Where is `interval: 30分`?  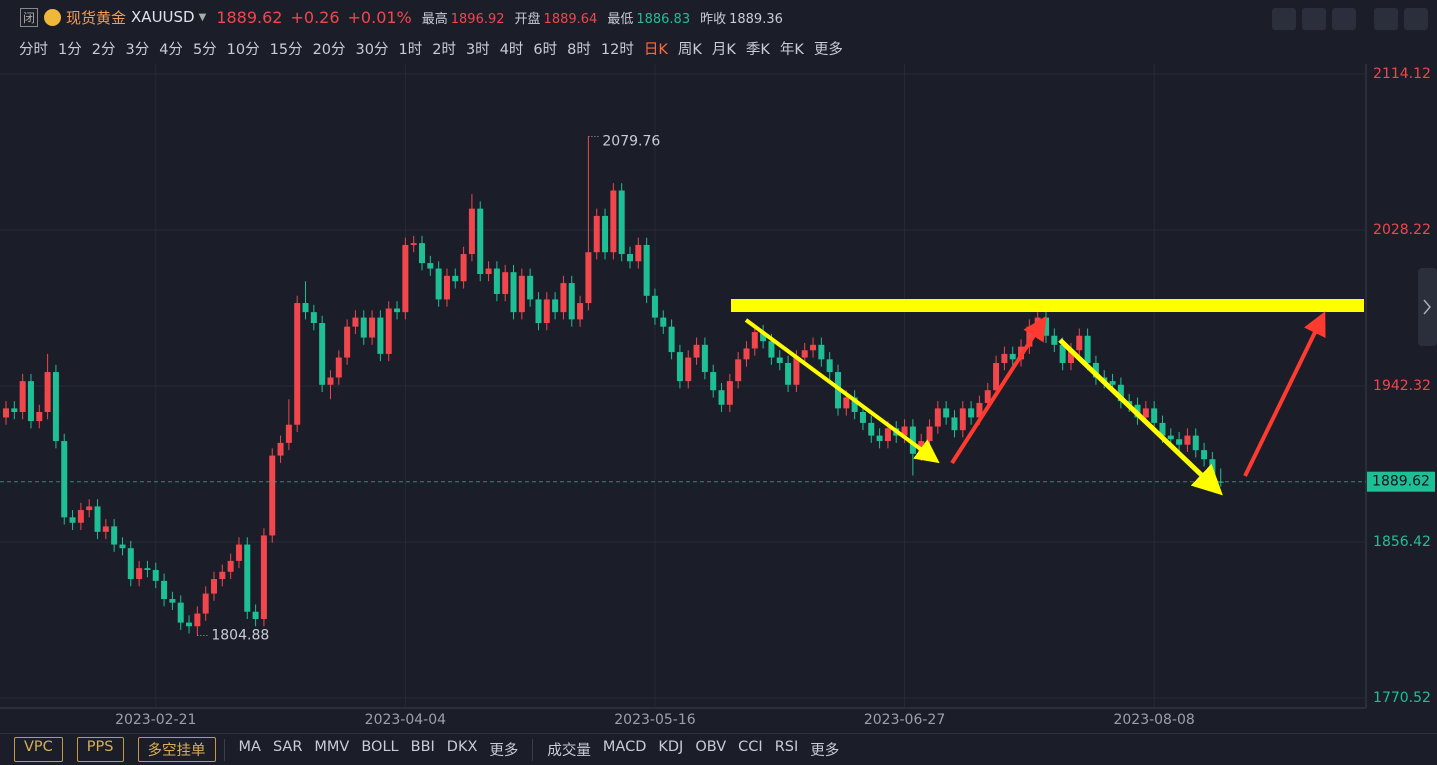 interval: 30分 is located at coordinates (372, 49).